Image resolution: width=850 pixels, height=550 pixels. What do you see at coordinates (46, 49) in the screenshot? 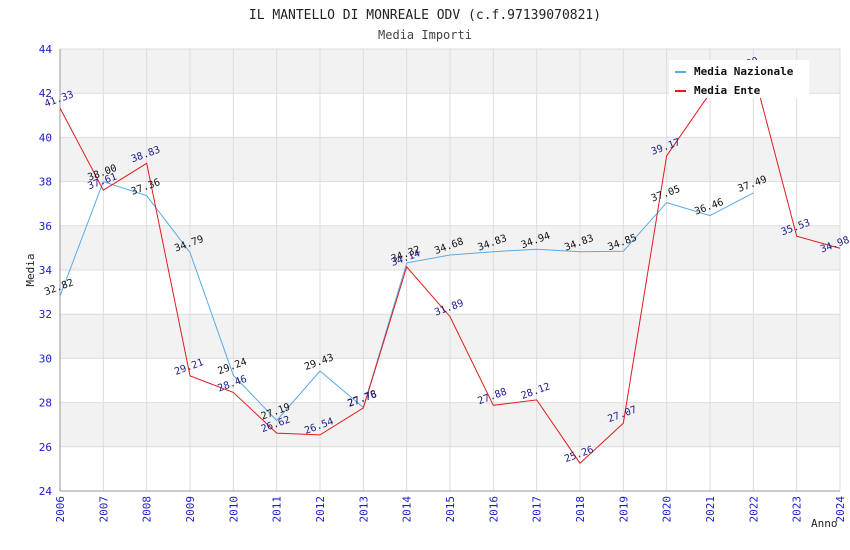
I see `y-tick-label: 44` at bounding box center [46, 49].